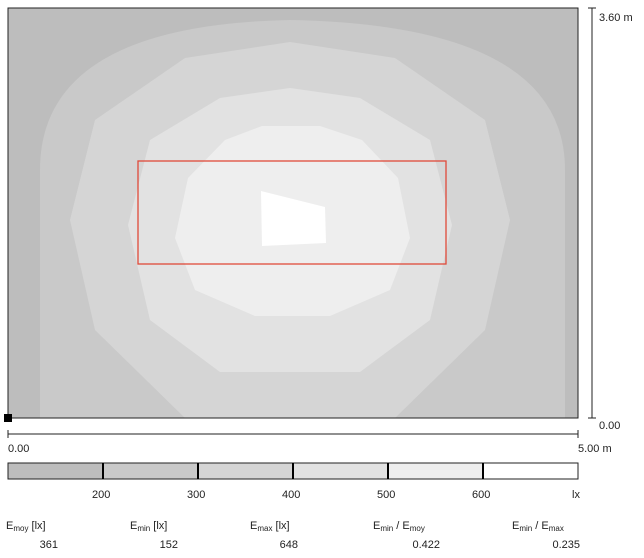 The image size is (644, 558). I want to click on y-dimension, so click(592, 213).